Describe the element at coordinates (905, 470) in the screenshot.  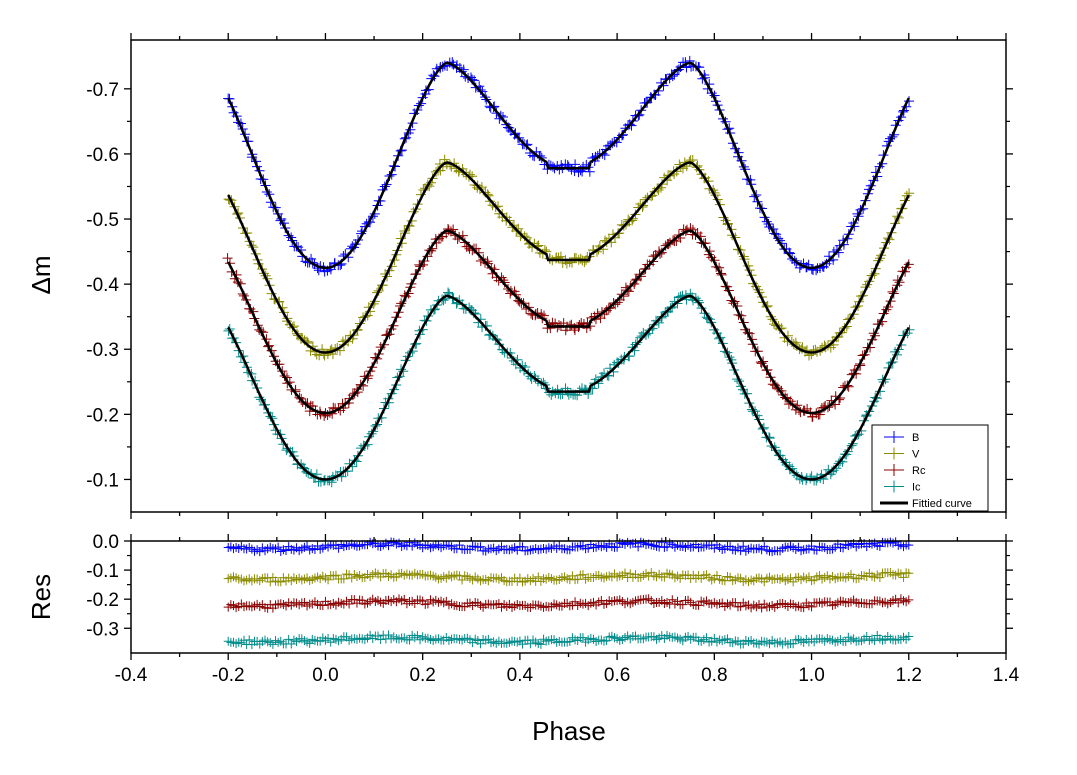
I see `legend-entry: Rc` at that location.